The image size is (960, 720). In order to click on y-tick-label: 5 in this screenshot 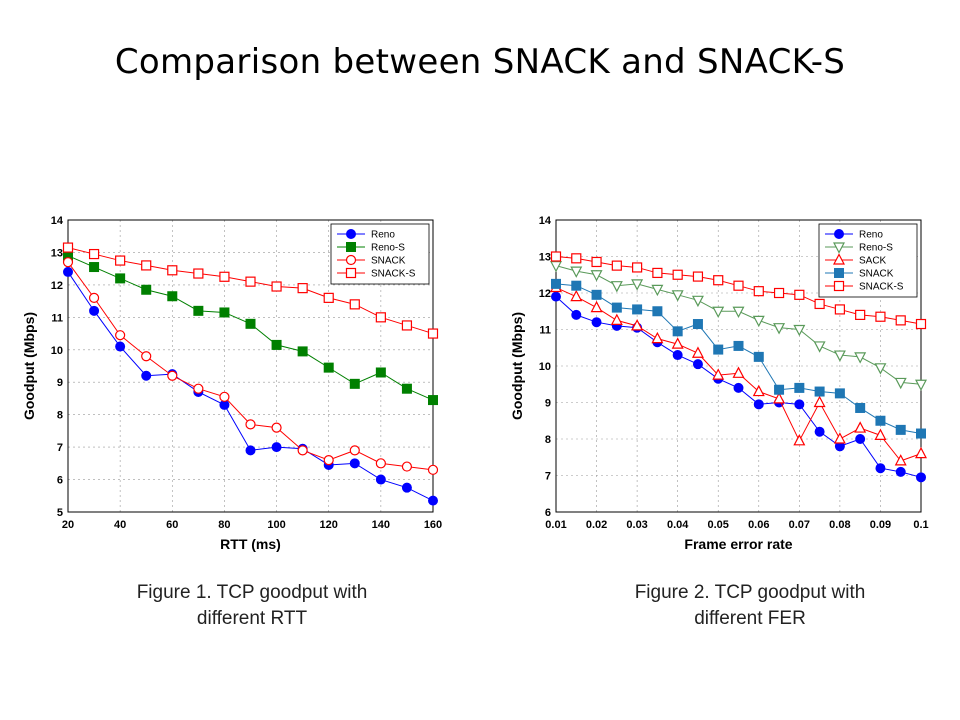, I will do `click(60, 513)`.